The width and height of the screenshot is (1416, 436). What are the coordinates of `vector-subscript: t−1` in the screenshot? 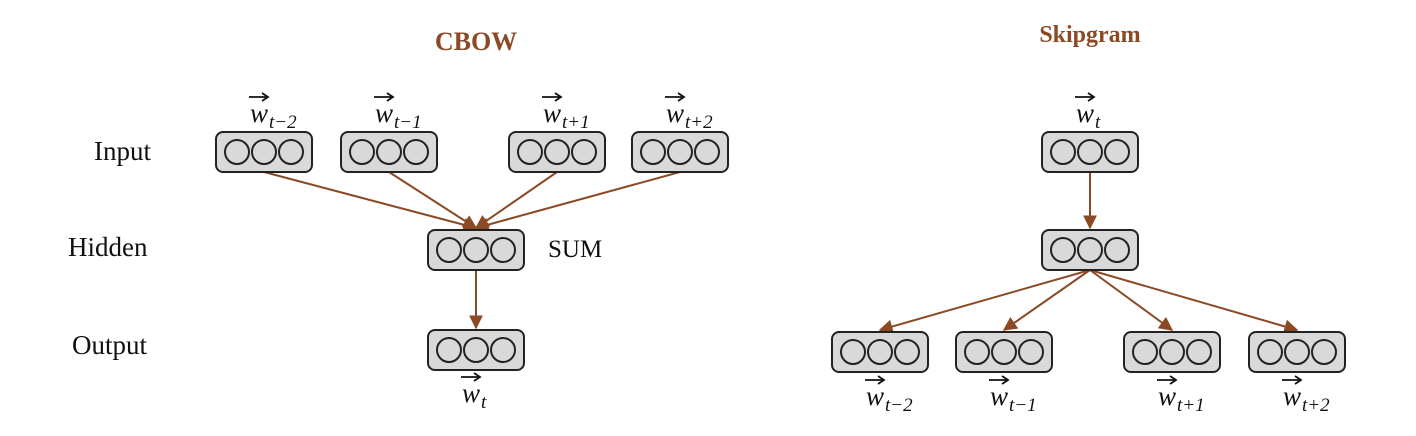 It's located at (1023, 405).